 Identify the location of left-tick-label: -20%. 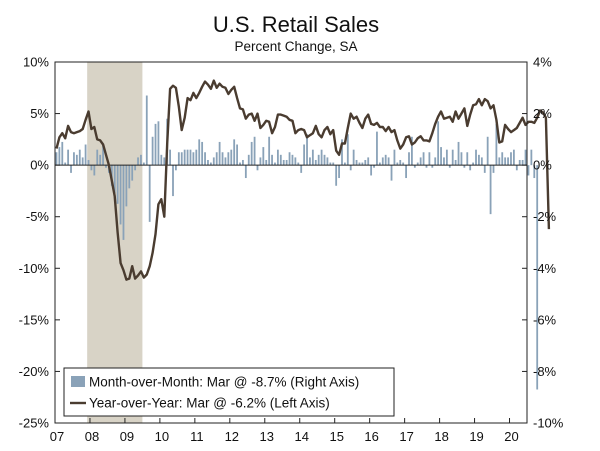
(34, 371).